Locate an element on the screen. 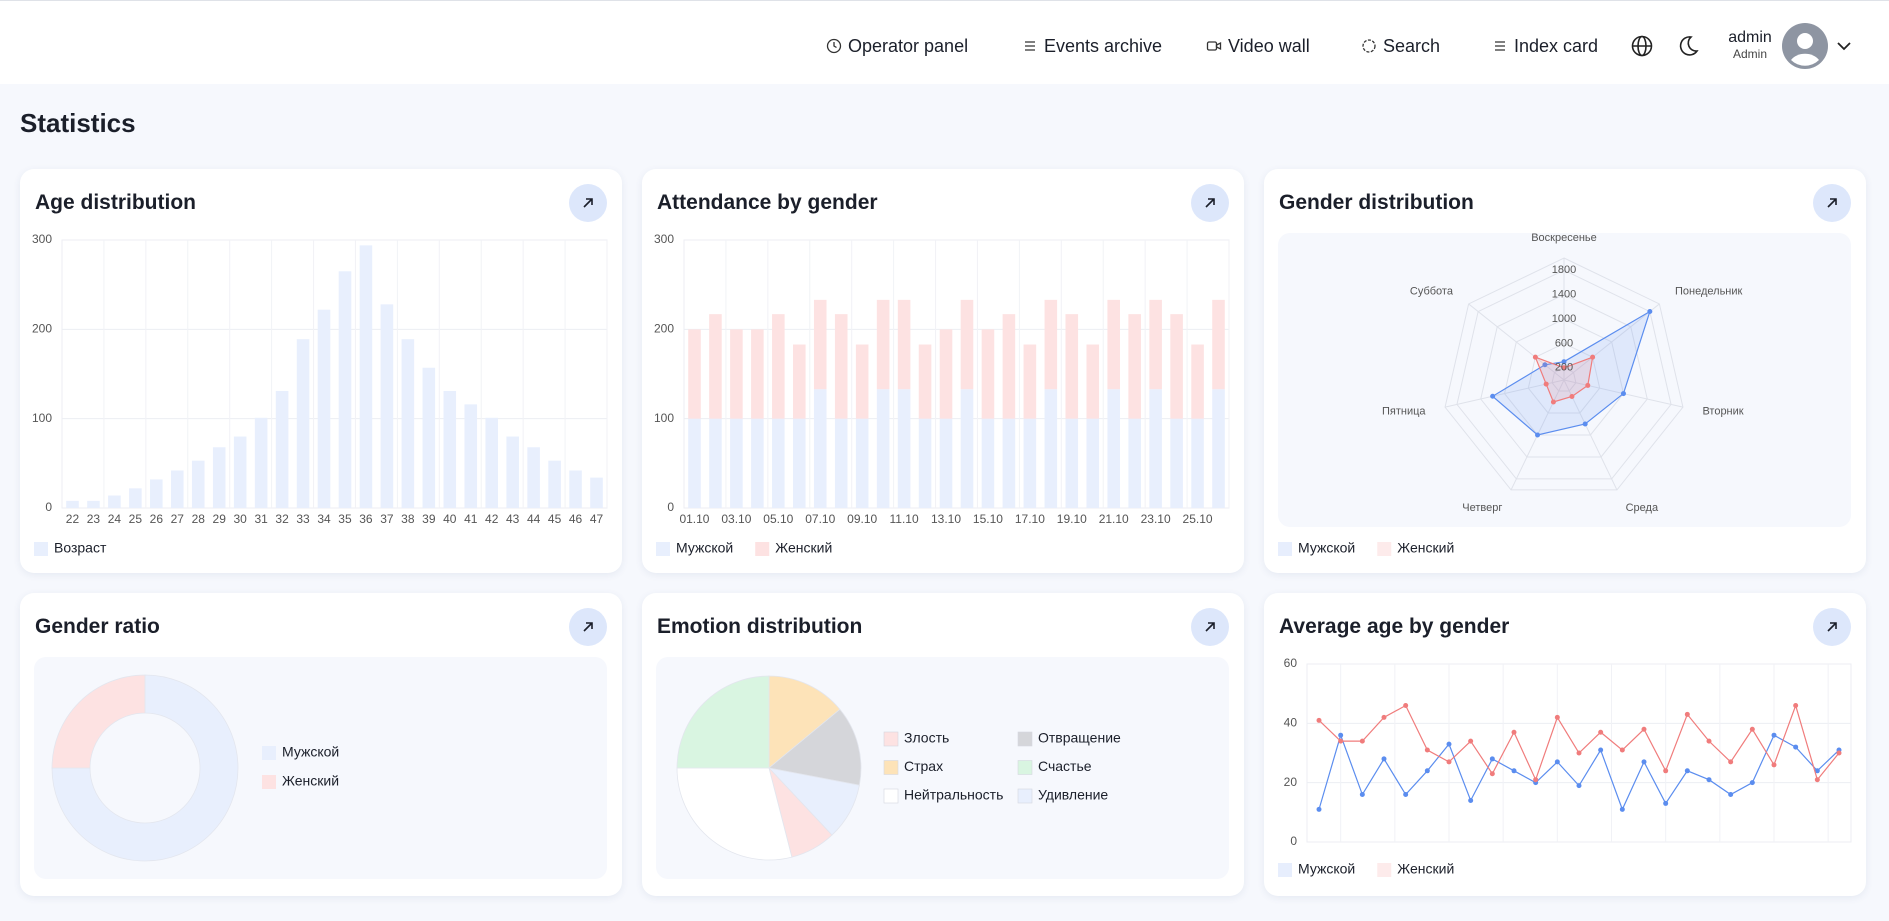 This screenshot has height=921, width=1889. language-icon is located at coordinates (1642, 46).